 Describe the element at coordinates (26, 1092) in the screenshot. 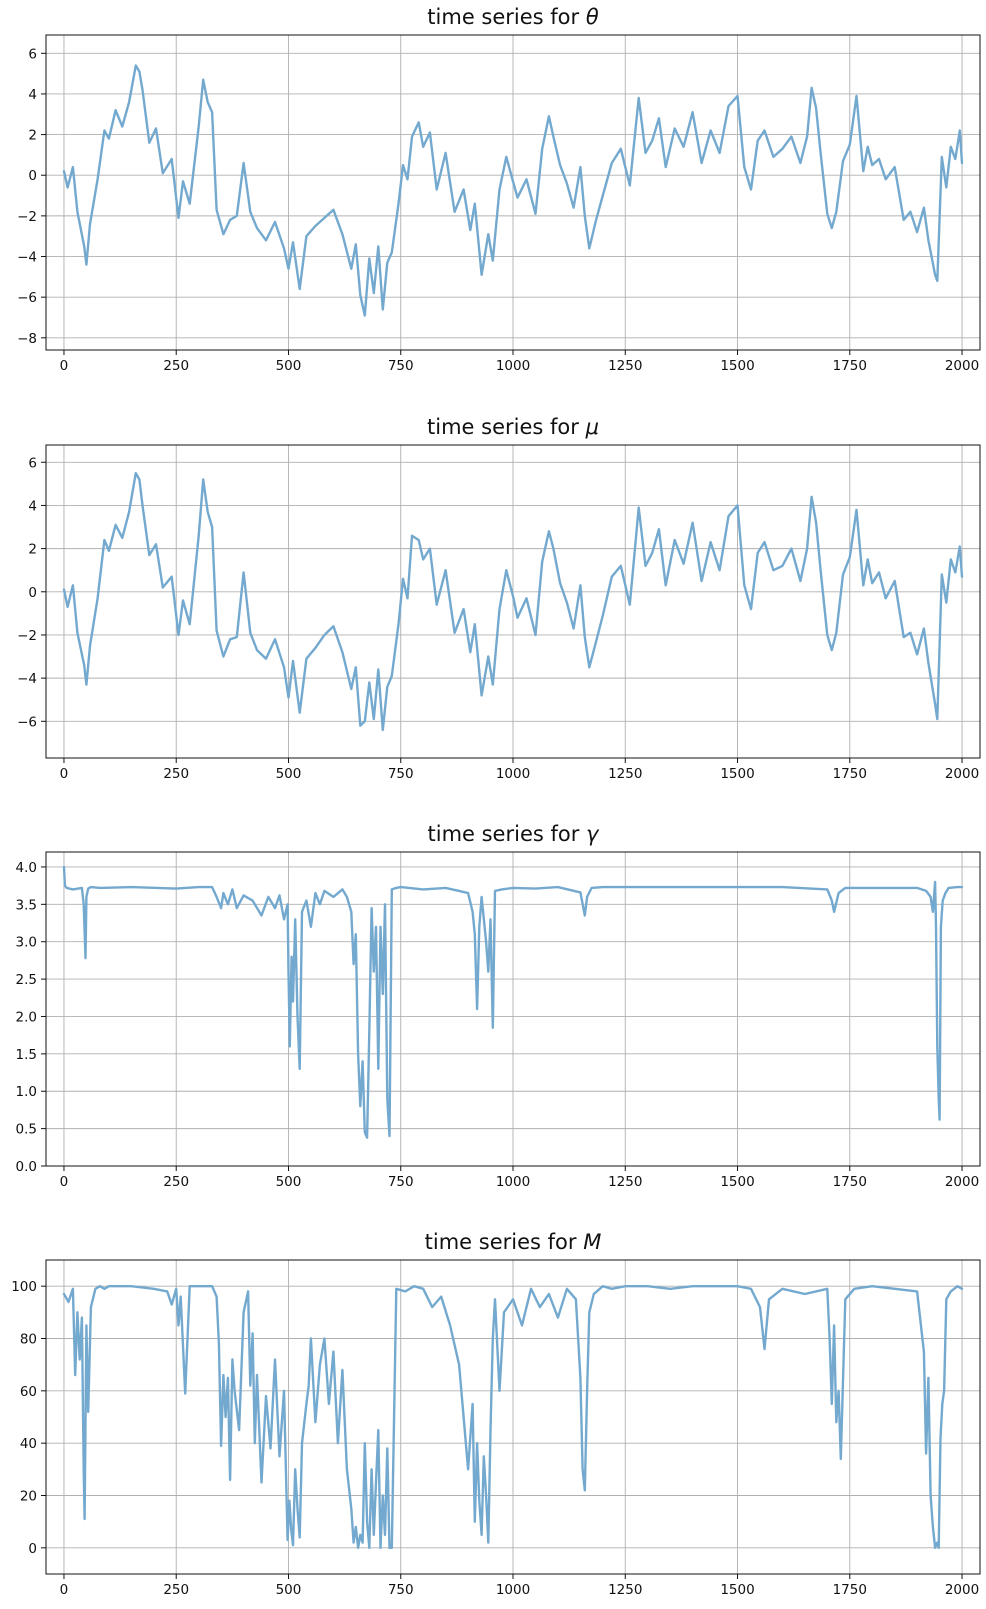

I see `y-tick-label: 1.0` at that location.